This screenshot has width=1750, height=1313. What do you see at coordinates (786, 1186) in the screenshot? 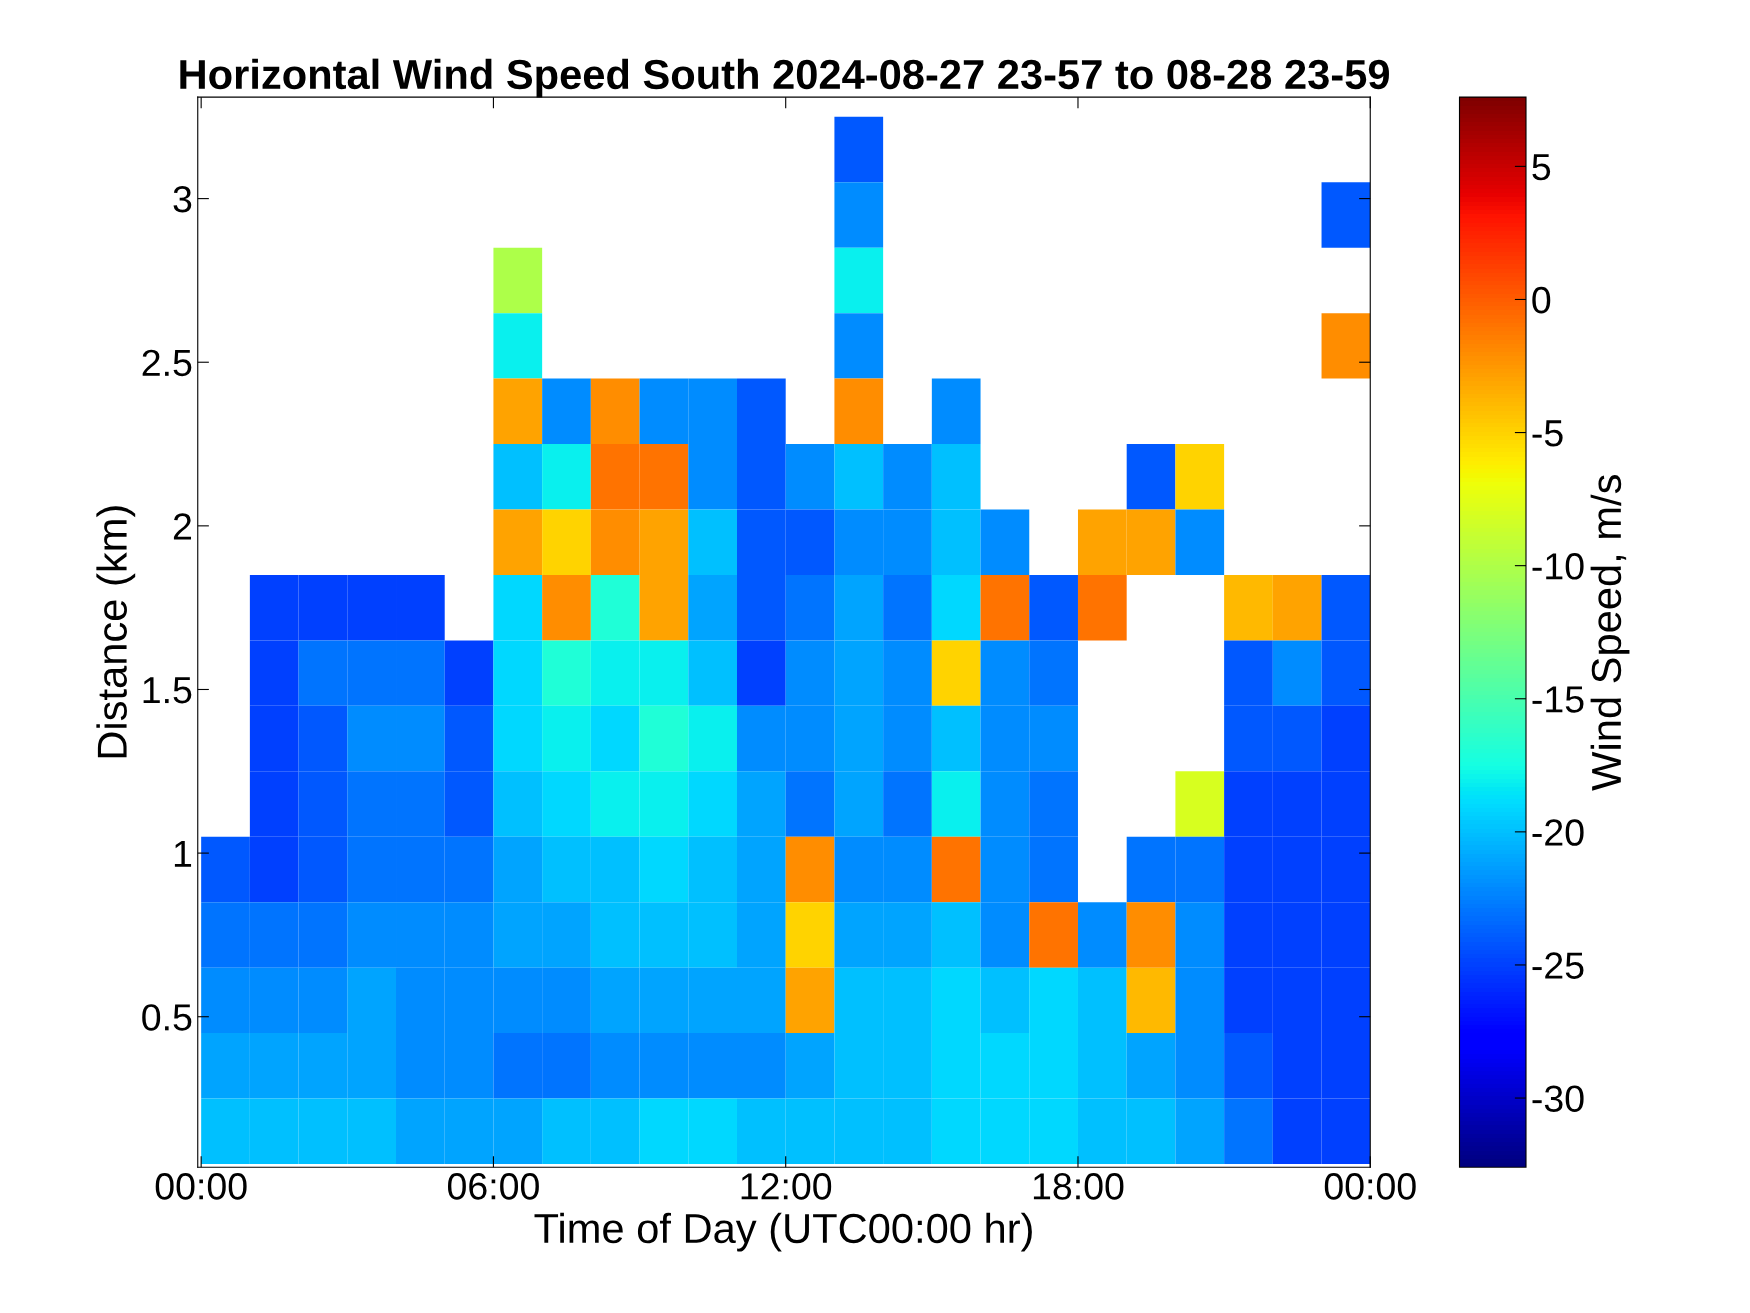
I see `x-tick-label: 12:00` at bounding box center [786, 1186].